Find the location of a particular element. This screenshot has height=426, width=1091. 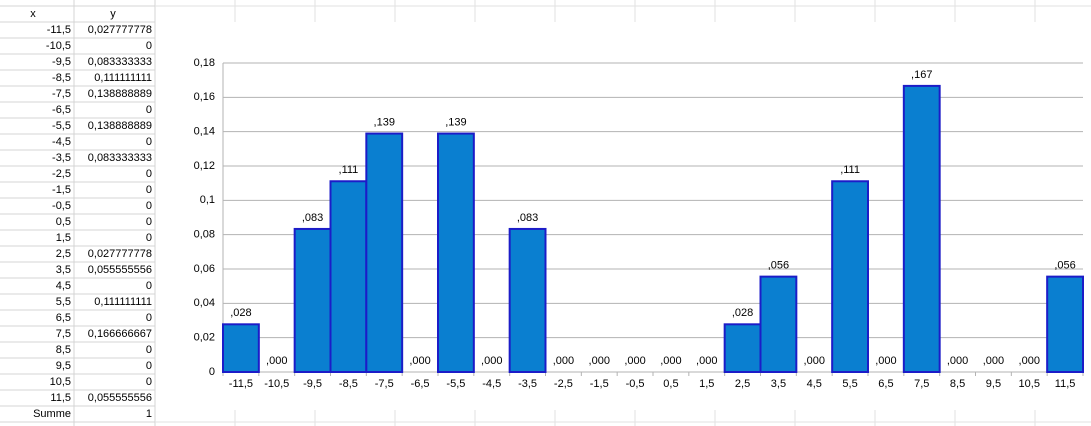

x-tick-label: -1,5 is located at coordinates (599, 384).